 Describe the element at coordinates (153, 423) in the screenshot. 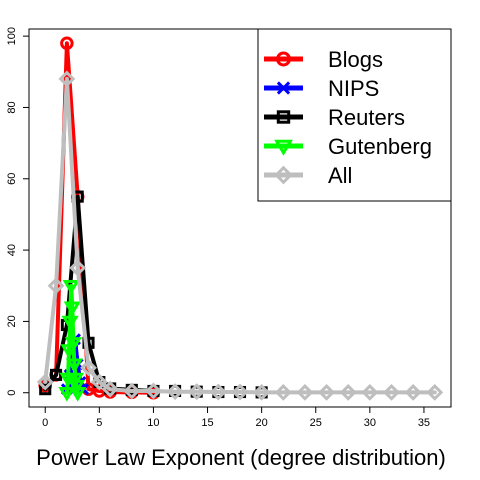

I see `x-tick-label: 10` at that location.